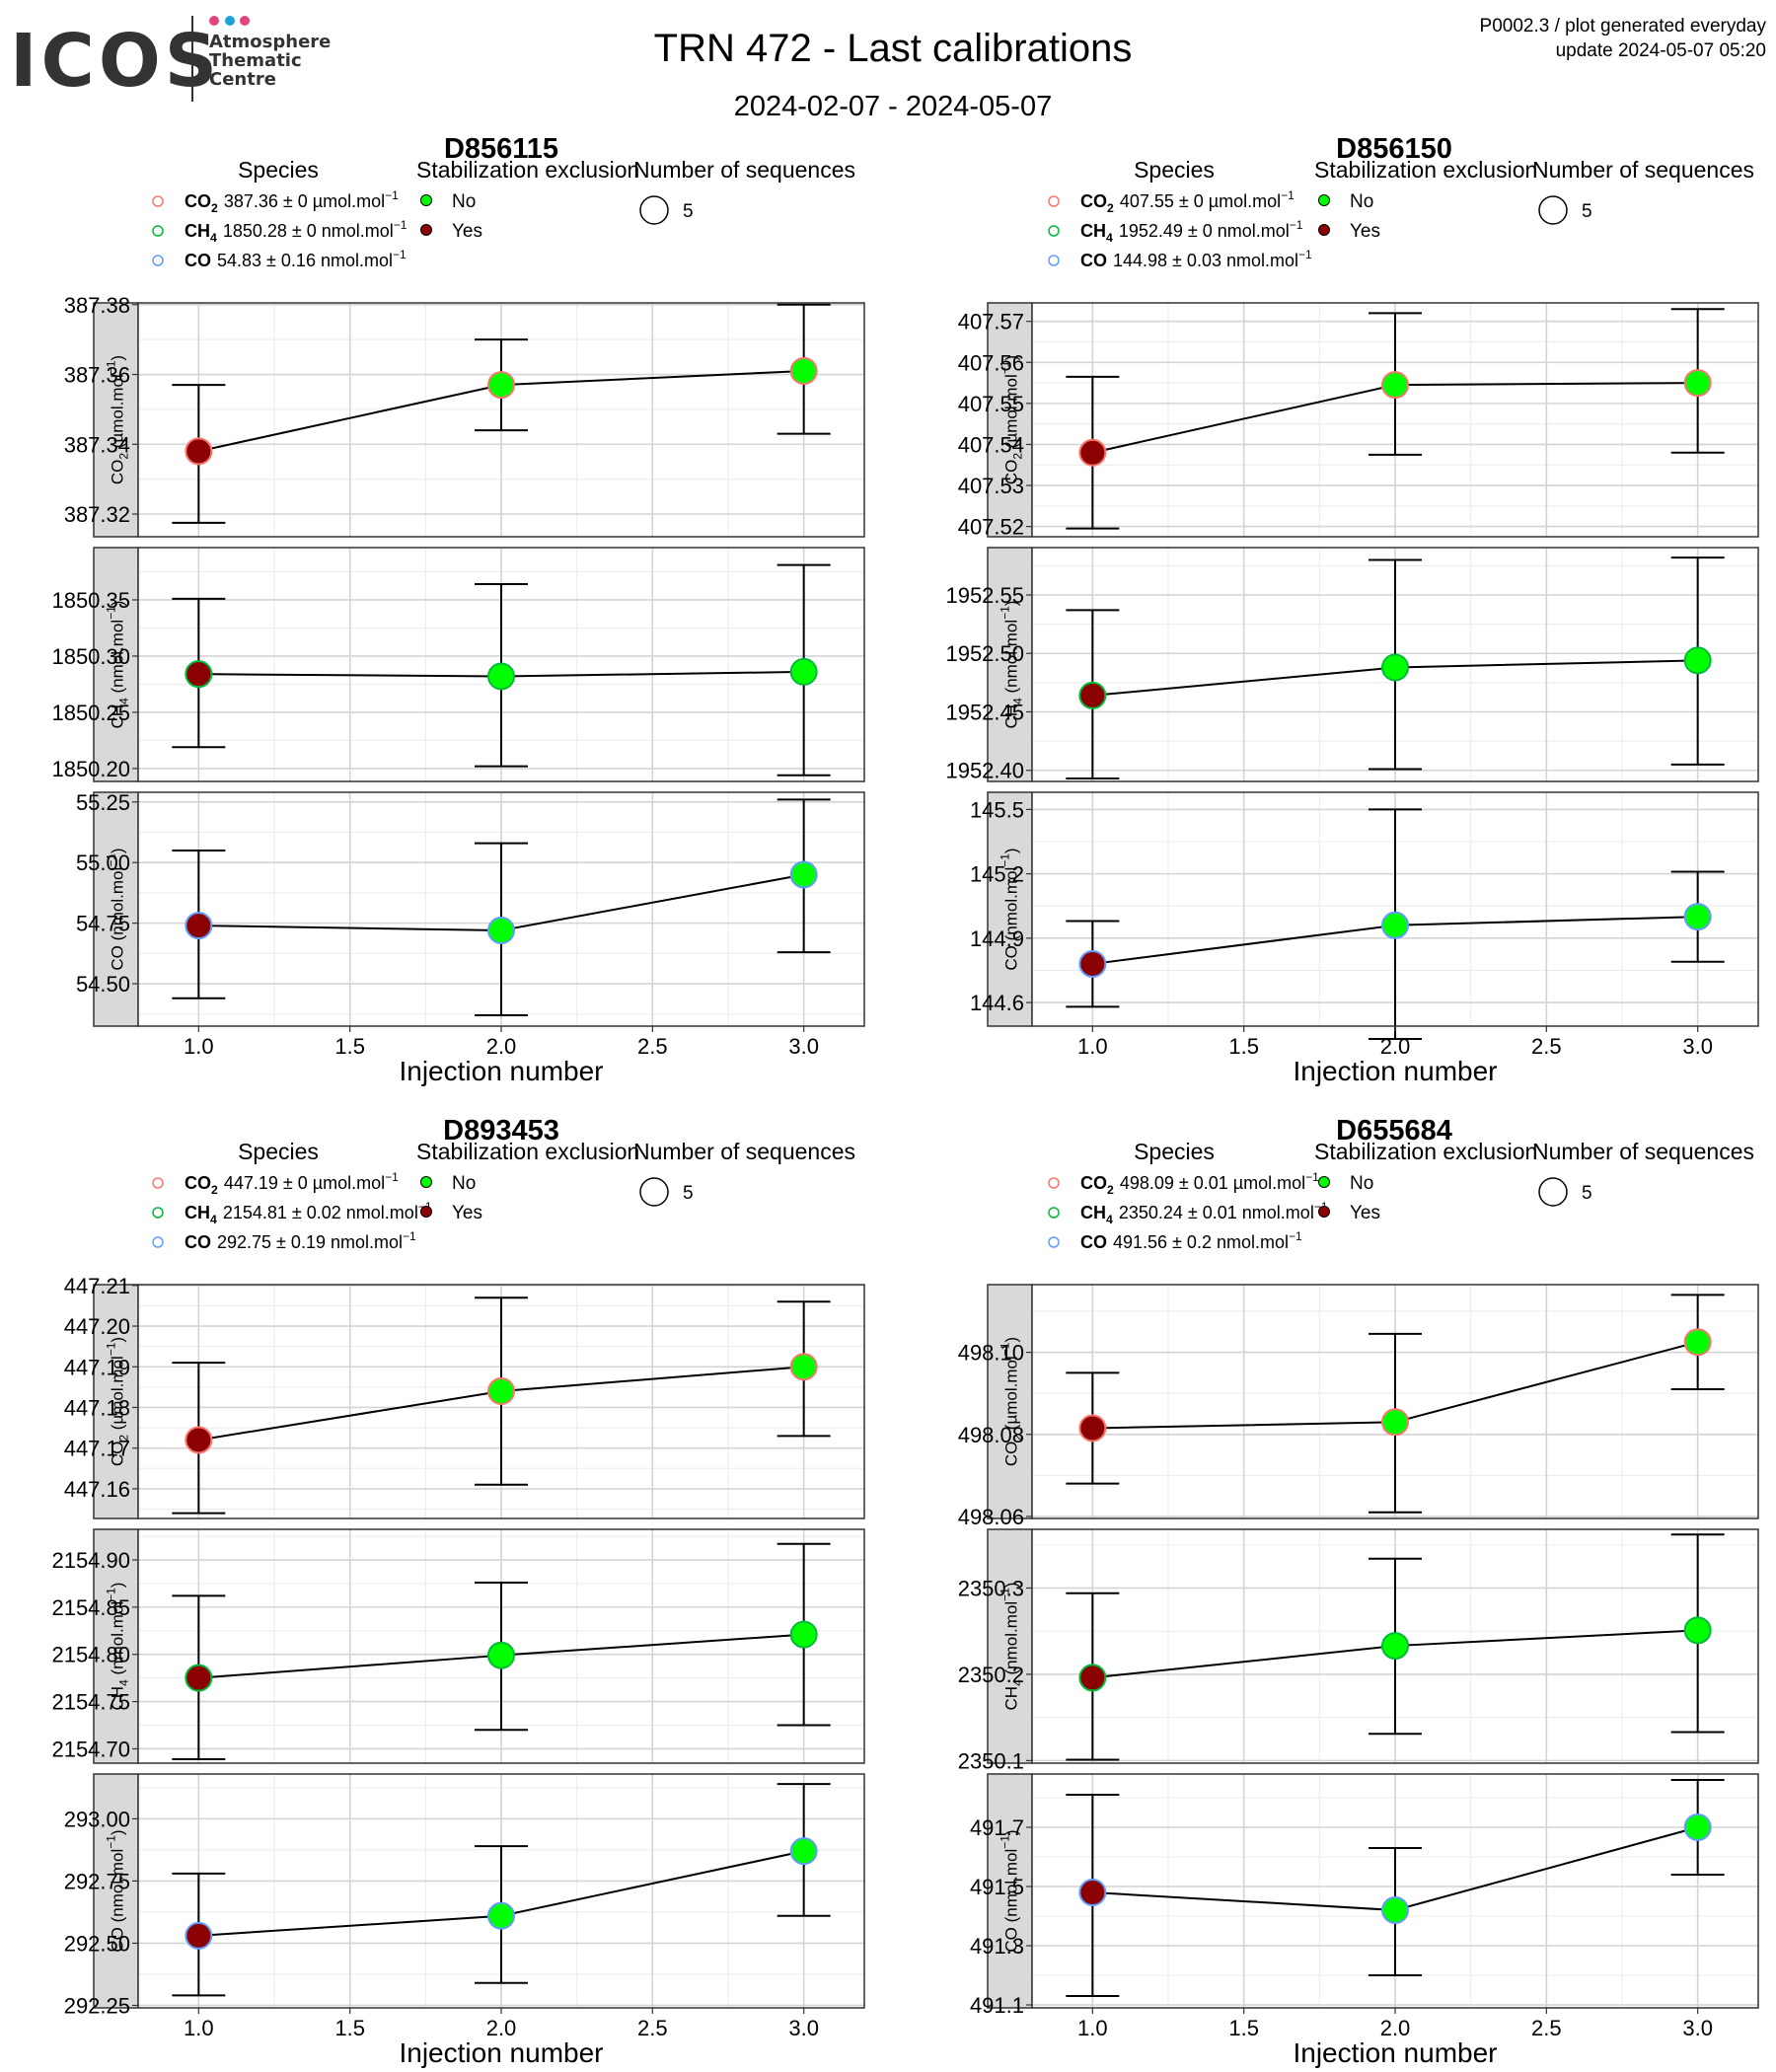 The width and height of the screenshot is (1776, 2072). I want to click on y-tick-label: 144.6, so click(997, 1003).